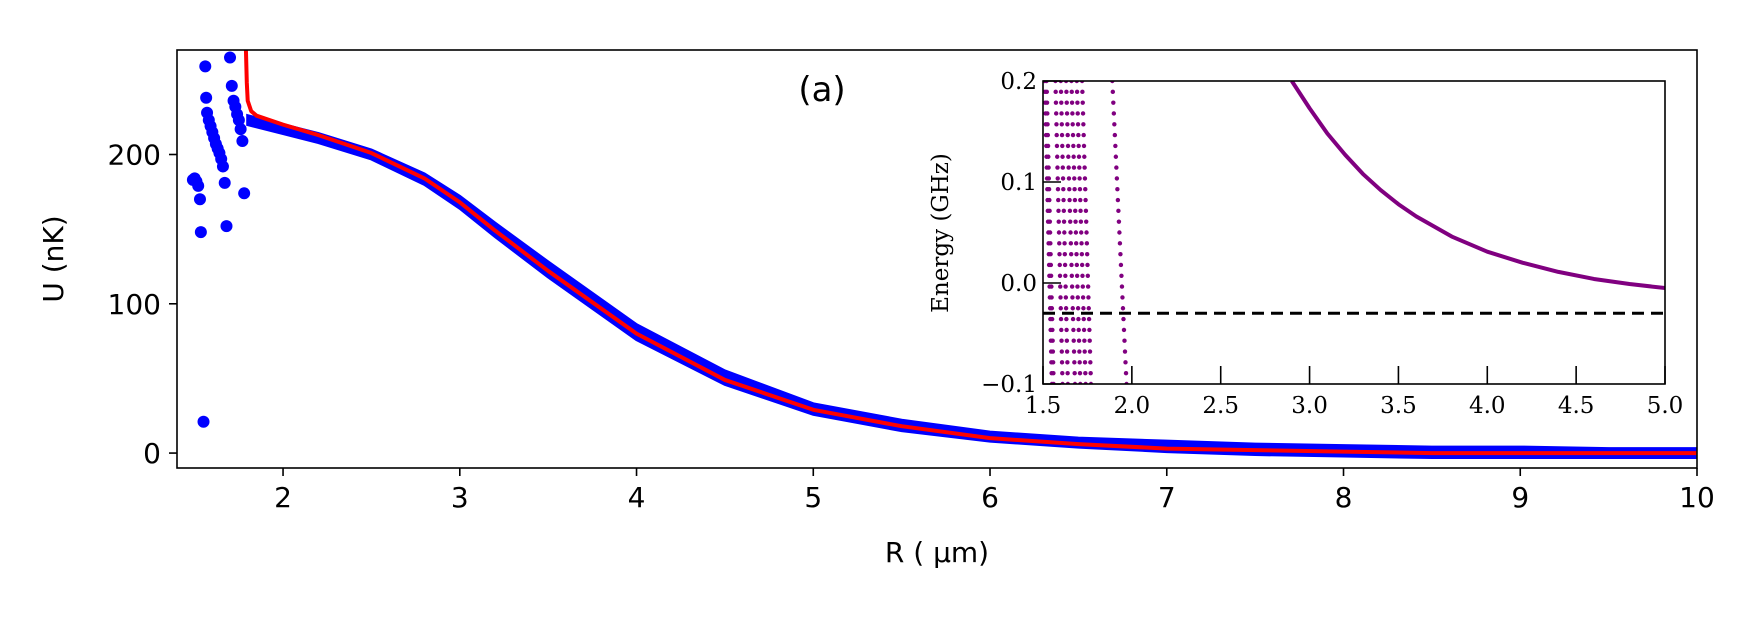 This screenshot has width=1750, height=625. What do you see at coordinates (1697, 497) in the screenshot?
I see `main-x-tick-label: 10` at bounding box center [1697, 497].